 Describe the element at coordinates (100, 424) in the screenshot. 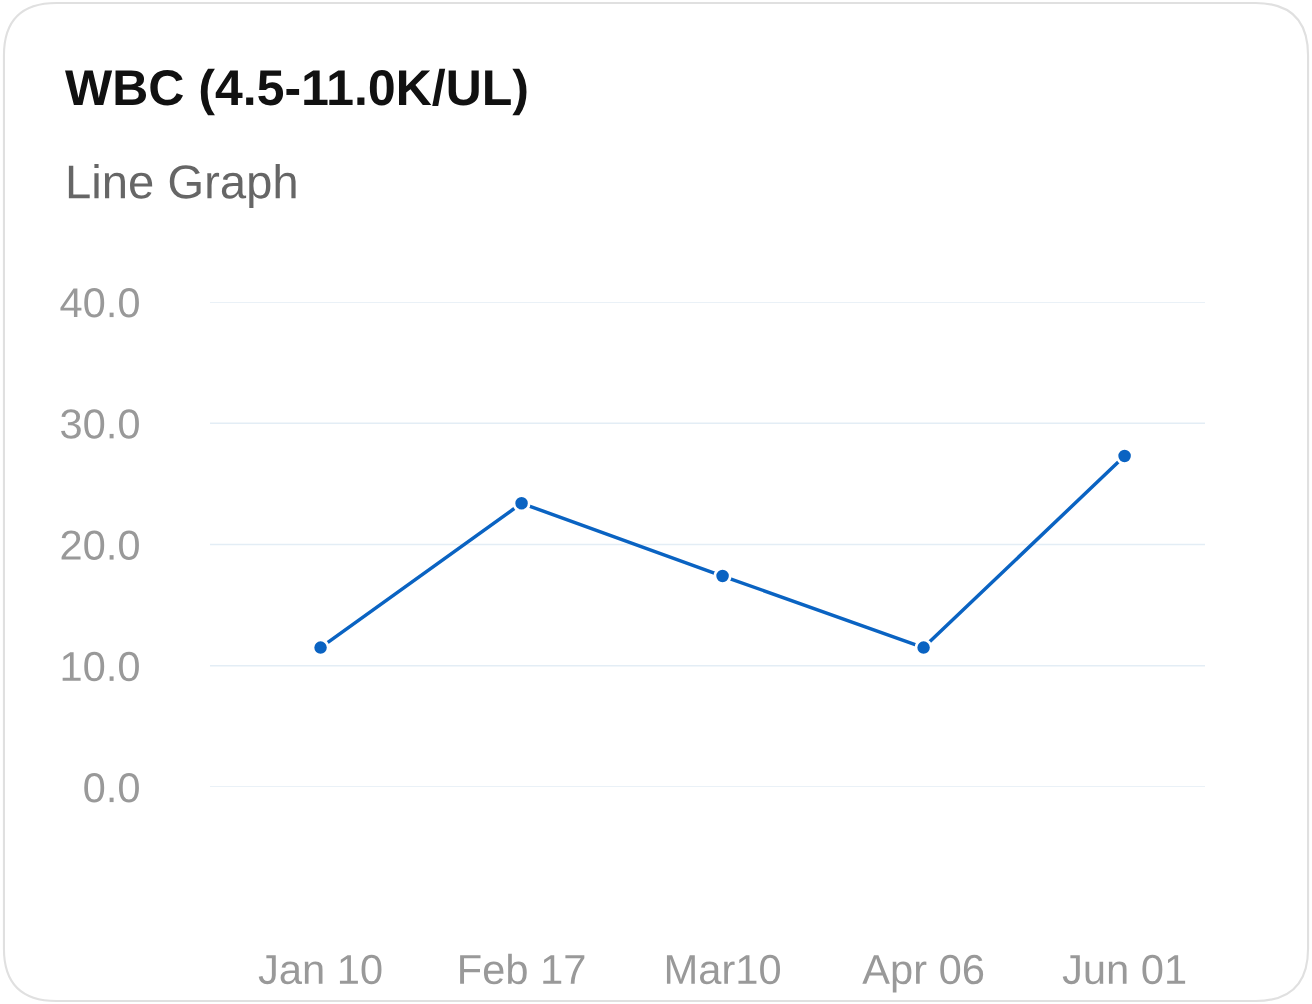

I see `y-tick-label: 30.0` at that location.